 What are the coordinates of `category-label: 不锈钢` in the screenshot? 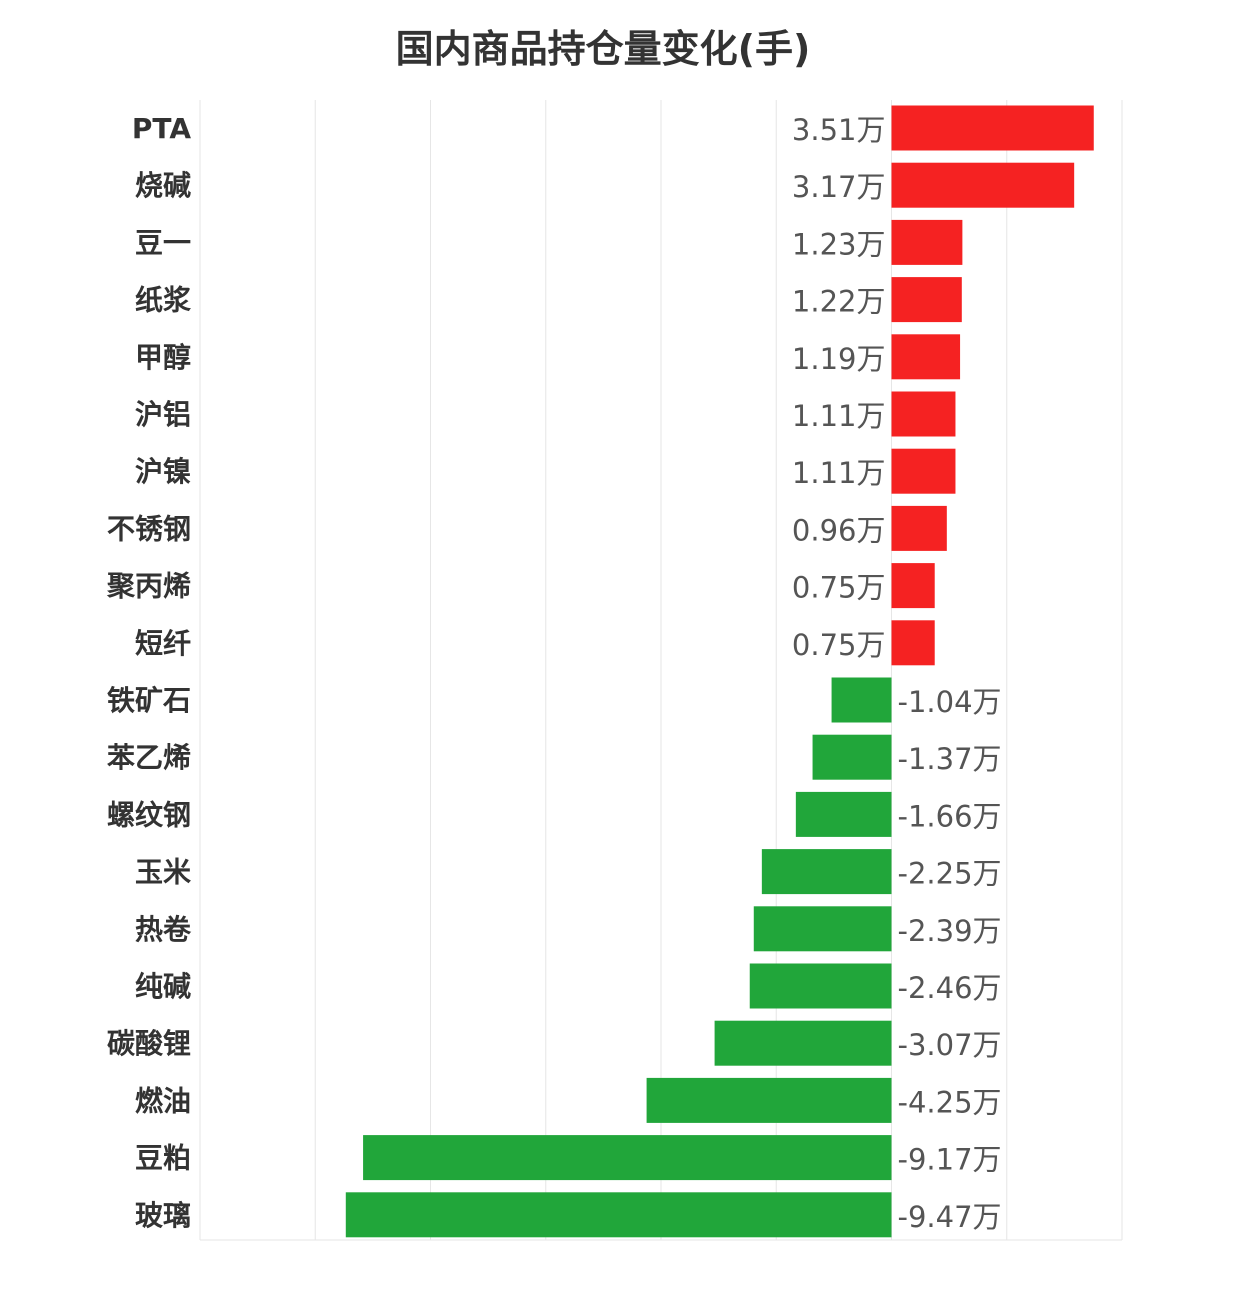 It's located at (149, 528).